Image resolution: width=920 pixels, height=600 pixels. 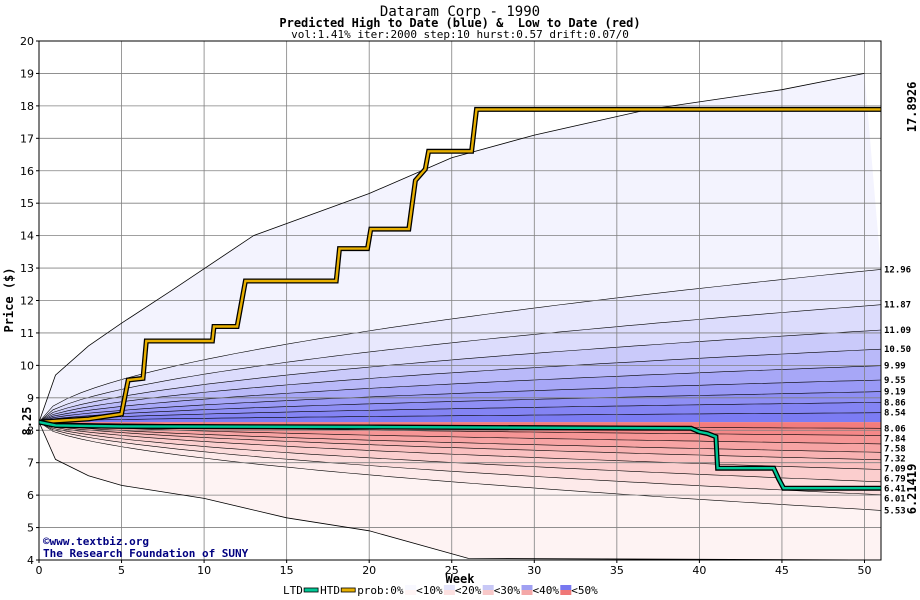 What do you see at coordinates (27, 301) in the screenshot?
I see `y-tick-label-12: 12` at bounding box center [27, 301].